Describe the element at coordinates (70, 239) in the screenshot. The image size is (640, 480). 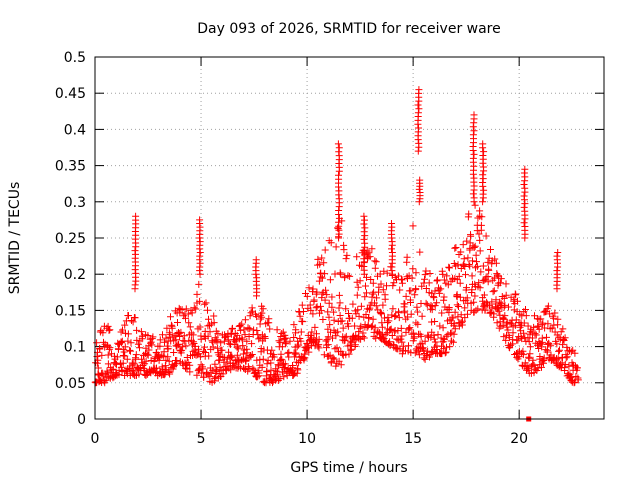
I see `y-tick-label: 0.25` at that location.